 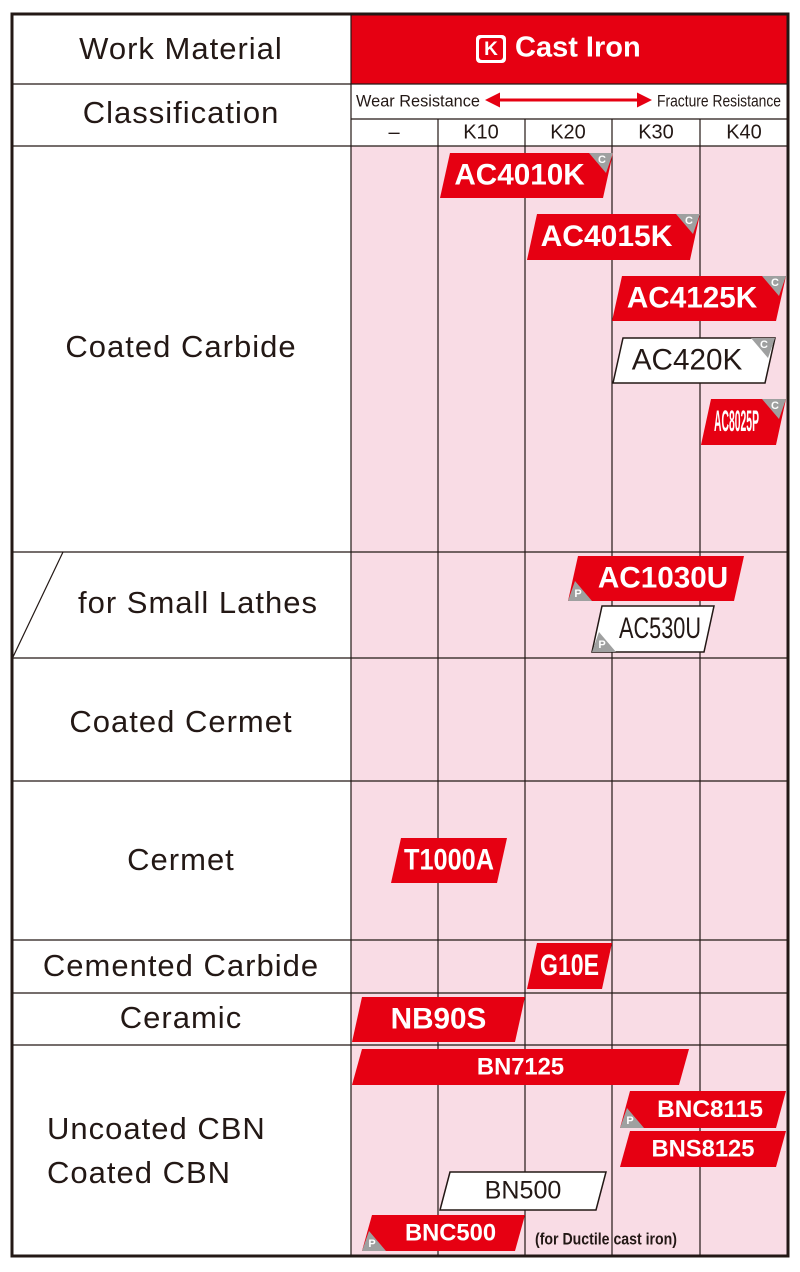 I want to click on row-label: Cermet, so click(x=181, y=859).